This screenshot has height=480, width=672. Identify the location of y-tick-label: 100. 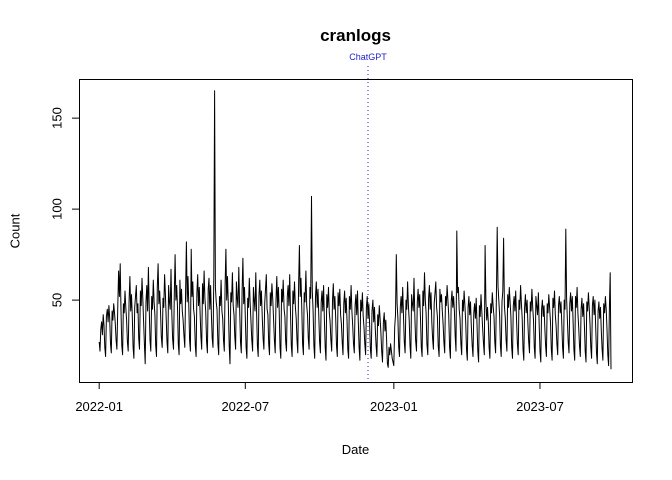
(57, 209).